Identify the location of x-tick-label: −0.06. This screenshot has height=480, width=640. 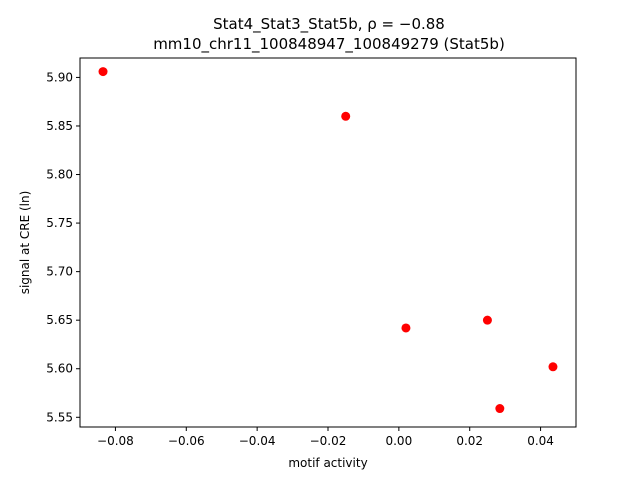
(186, 441).